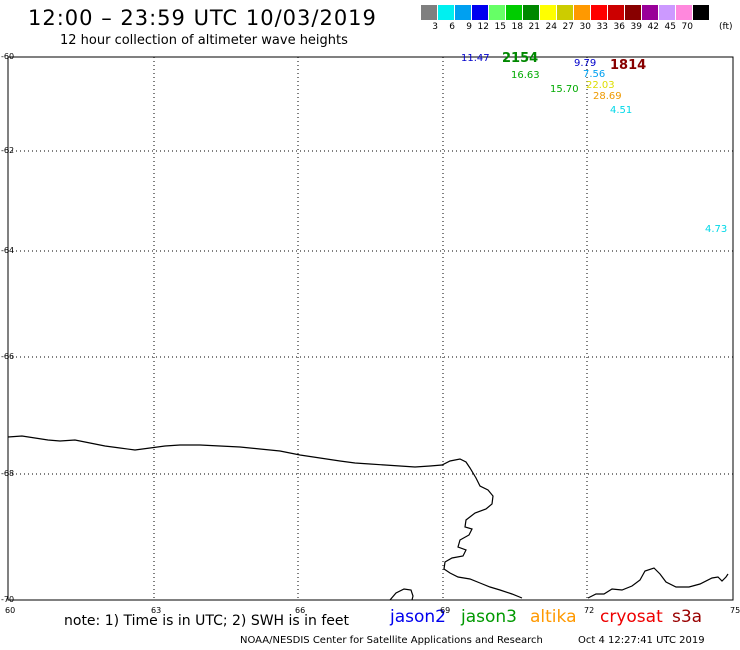 The image size is (740, 650). Describe the element at coordinates (641, 640) in the screenshot. I see `generated-timestamp: Oct 4 12:27:41 UTC 2019` at that location.